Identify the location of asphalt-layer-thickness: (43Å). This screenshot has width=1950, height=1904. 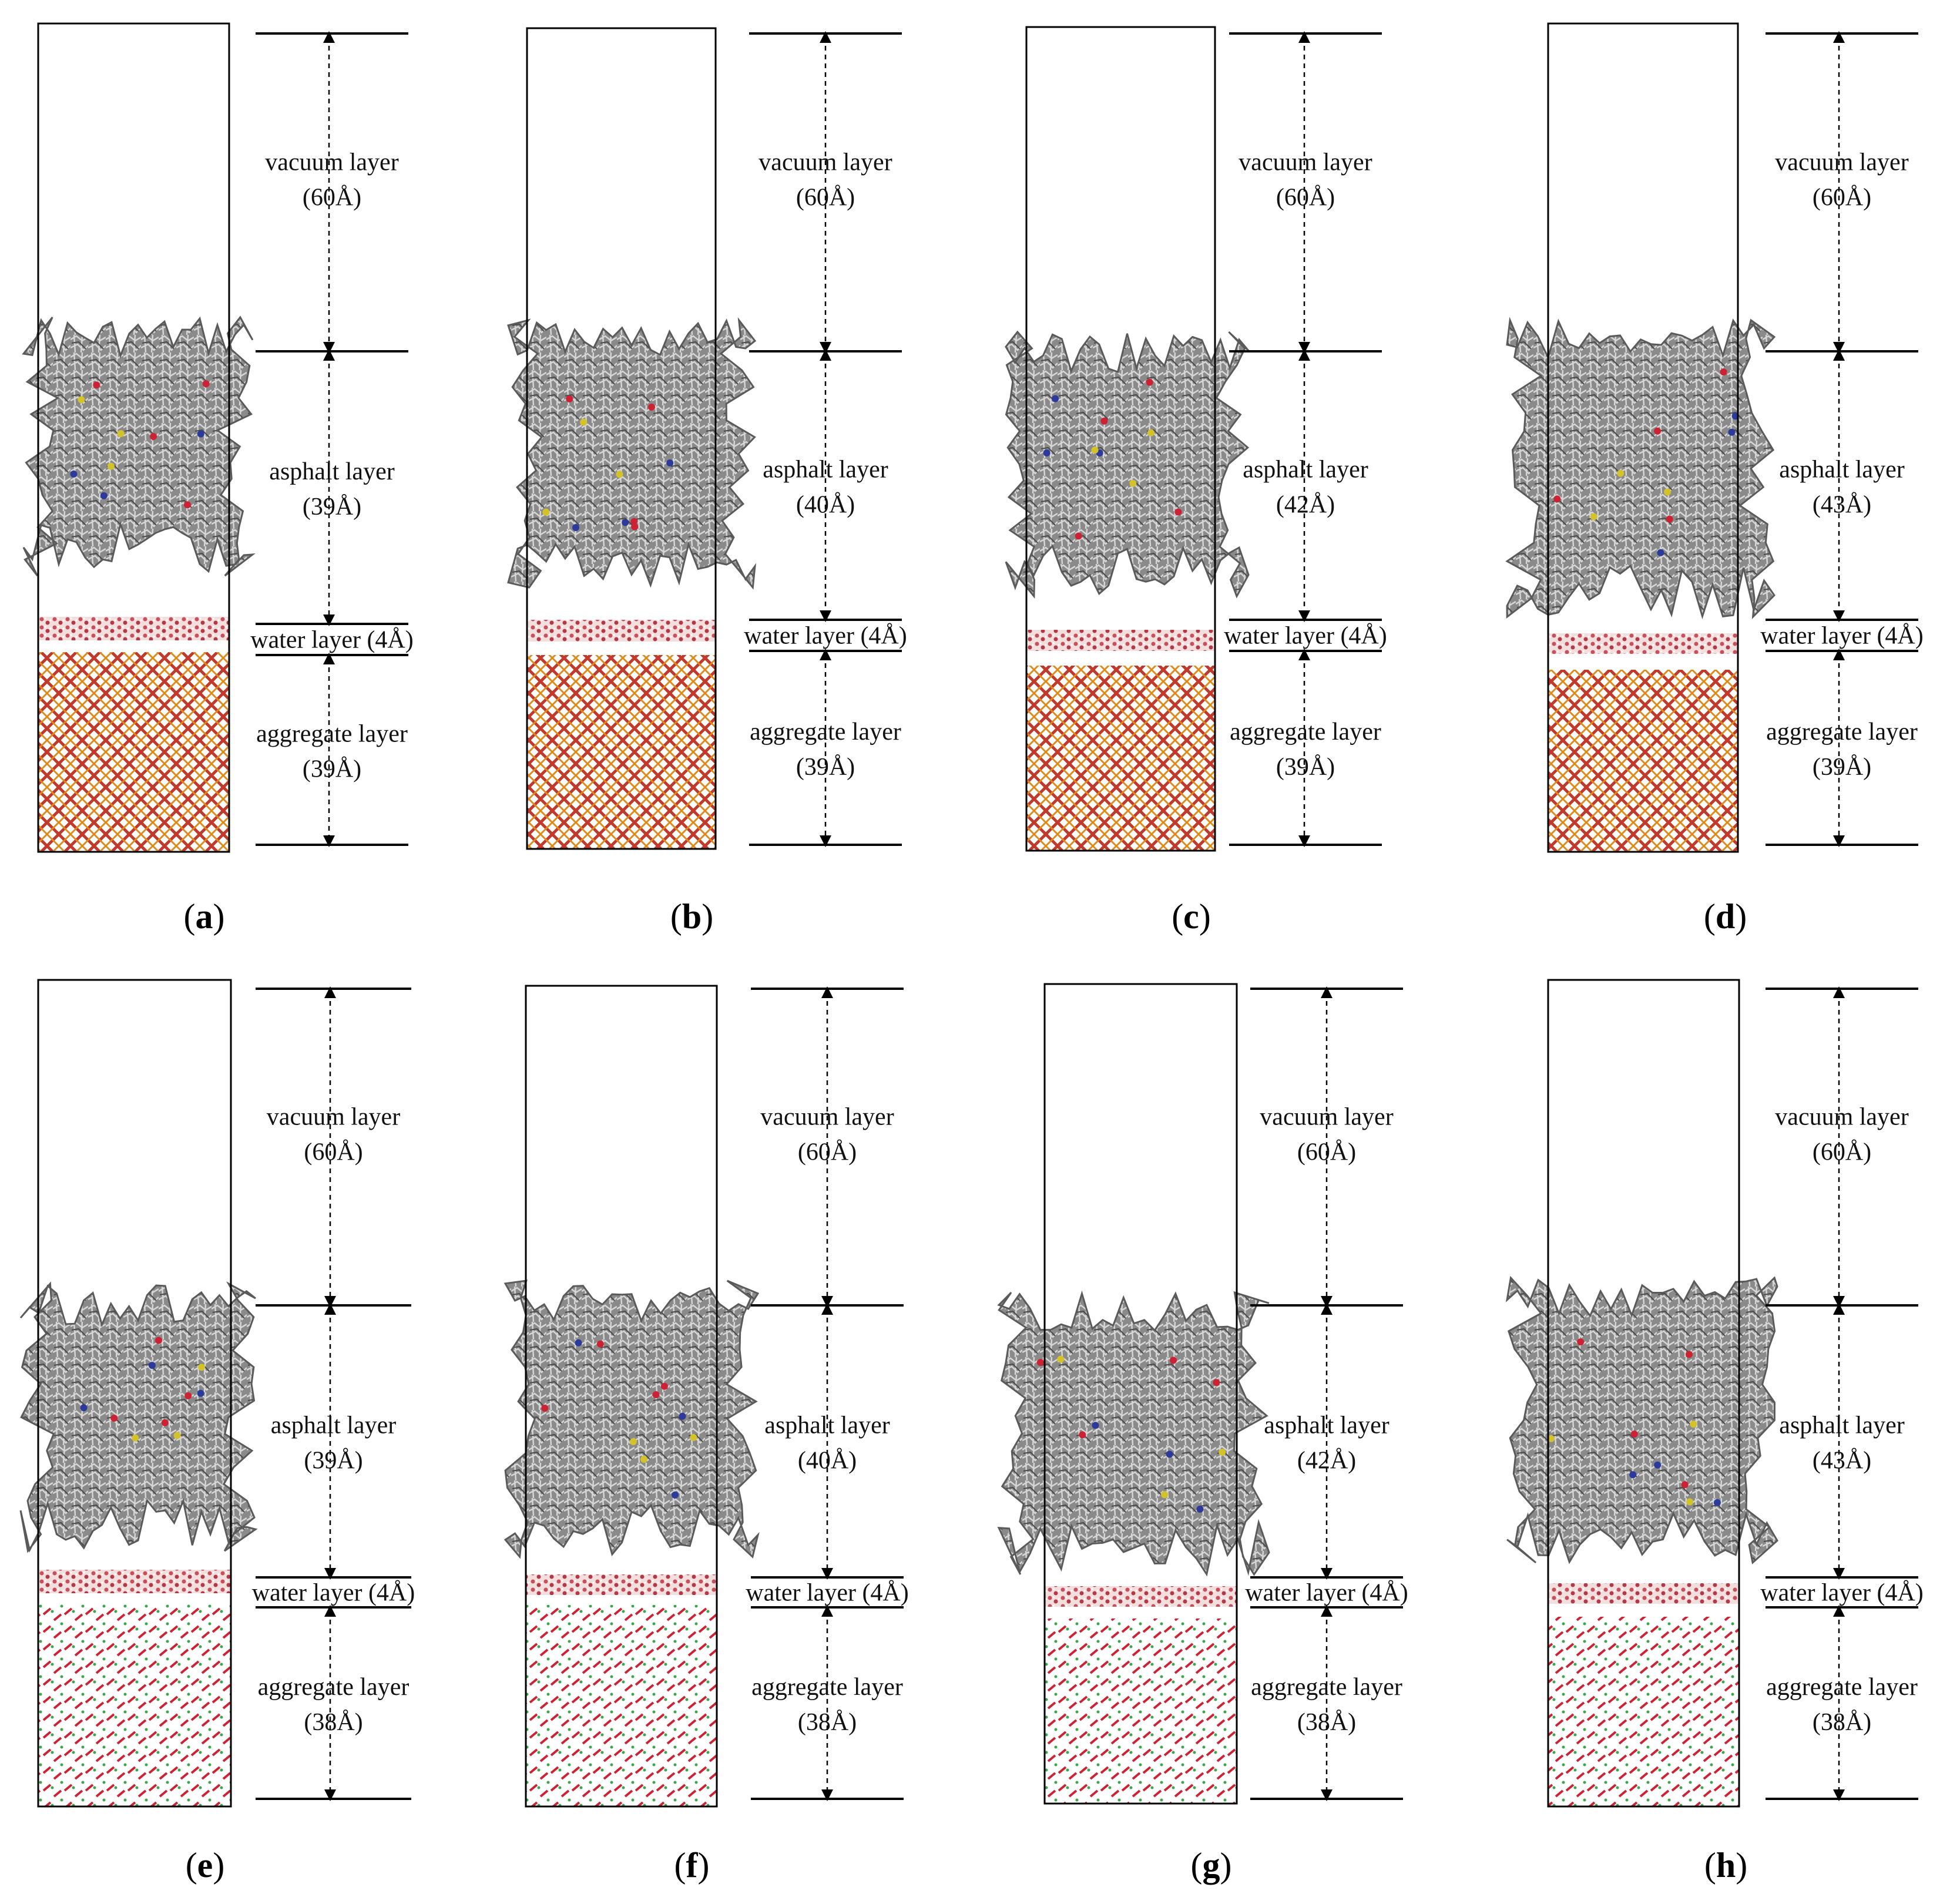
(1842, 505).